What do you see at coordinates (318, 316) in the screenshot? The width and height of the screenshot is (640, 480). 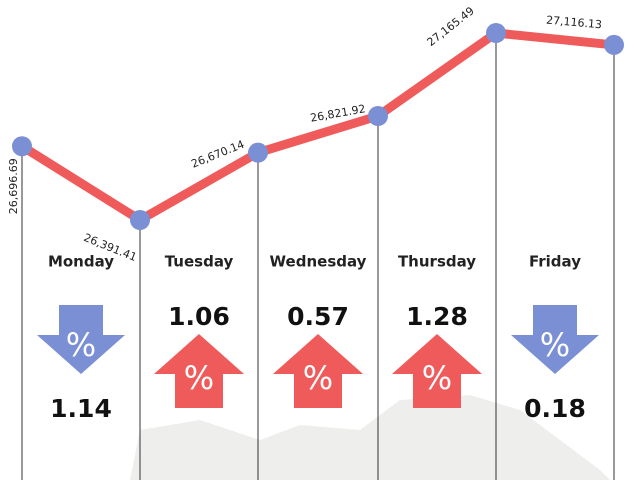 I see `change-value: 0.57` at bounding box center [318, 316].